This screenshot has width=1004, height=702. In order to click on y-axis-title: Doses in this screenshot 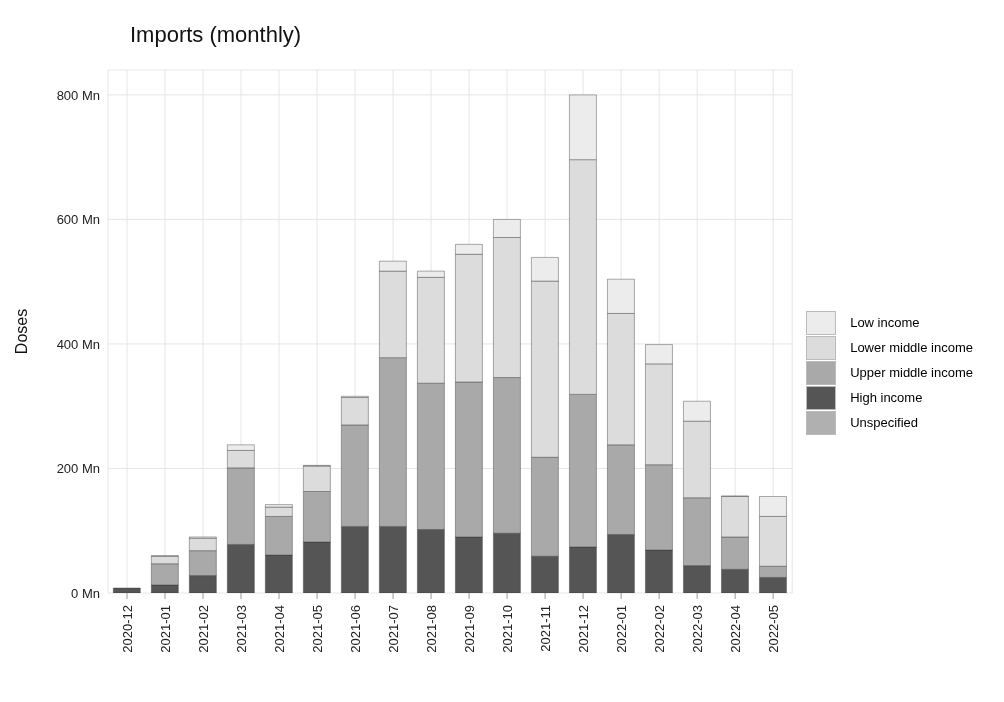, I will do `click(21, 331)`.